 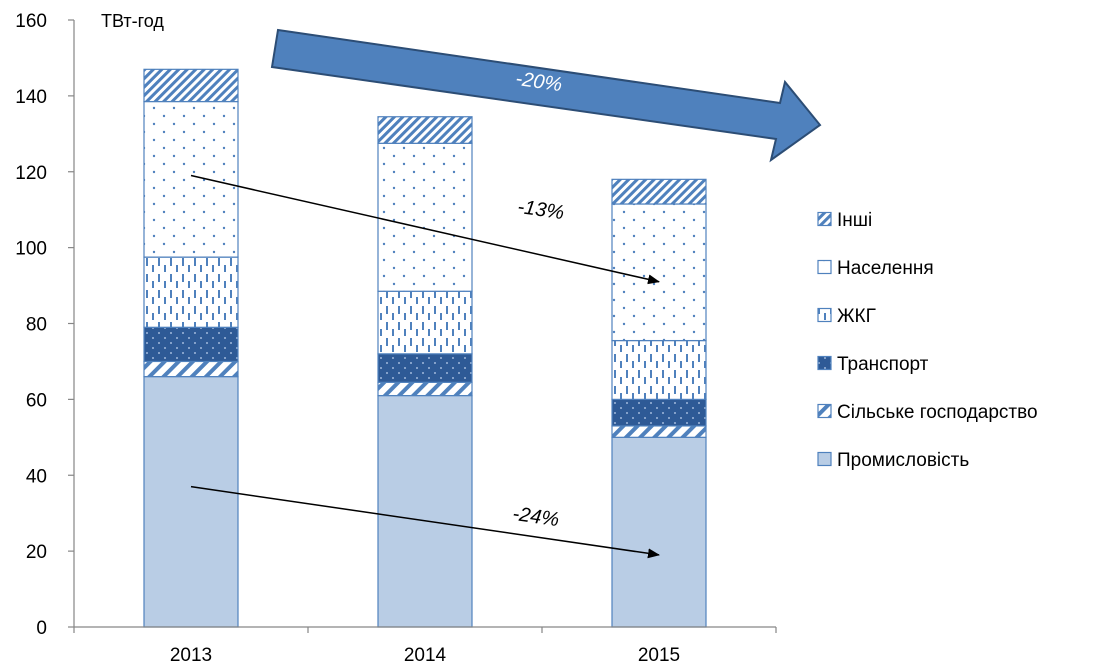 What do you see at coordinates (31, 21) in the screenshot?
I see `y-tick-label: 160` at bounding box center [31, 21].